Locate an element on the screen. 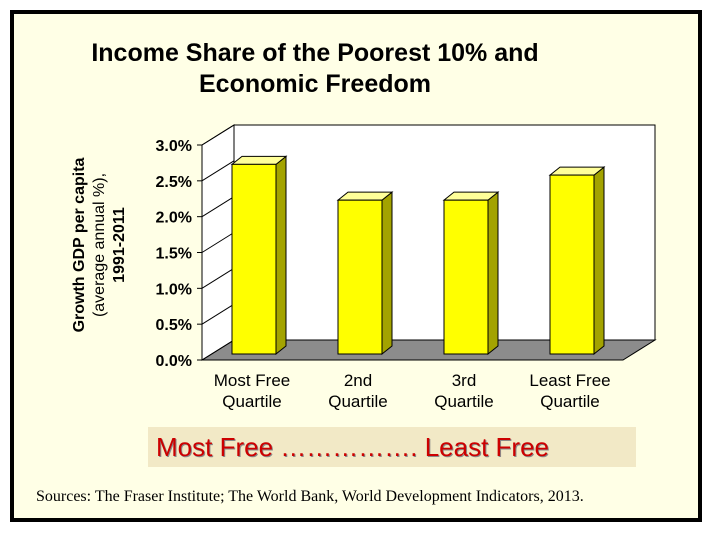 The height and width of the screenshot is (540, 720). y-tick-label: 1.5% is located at coordinates (174, 254).